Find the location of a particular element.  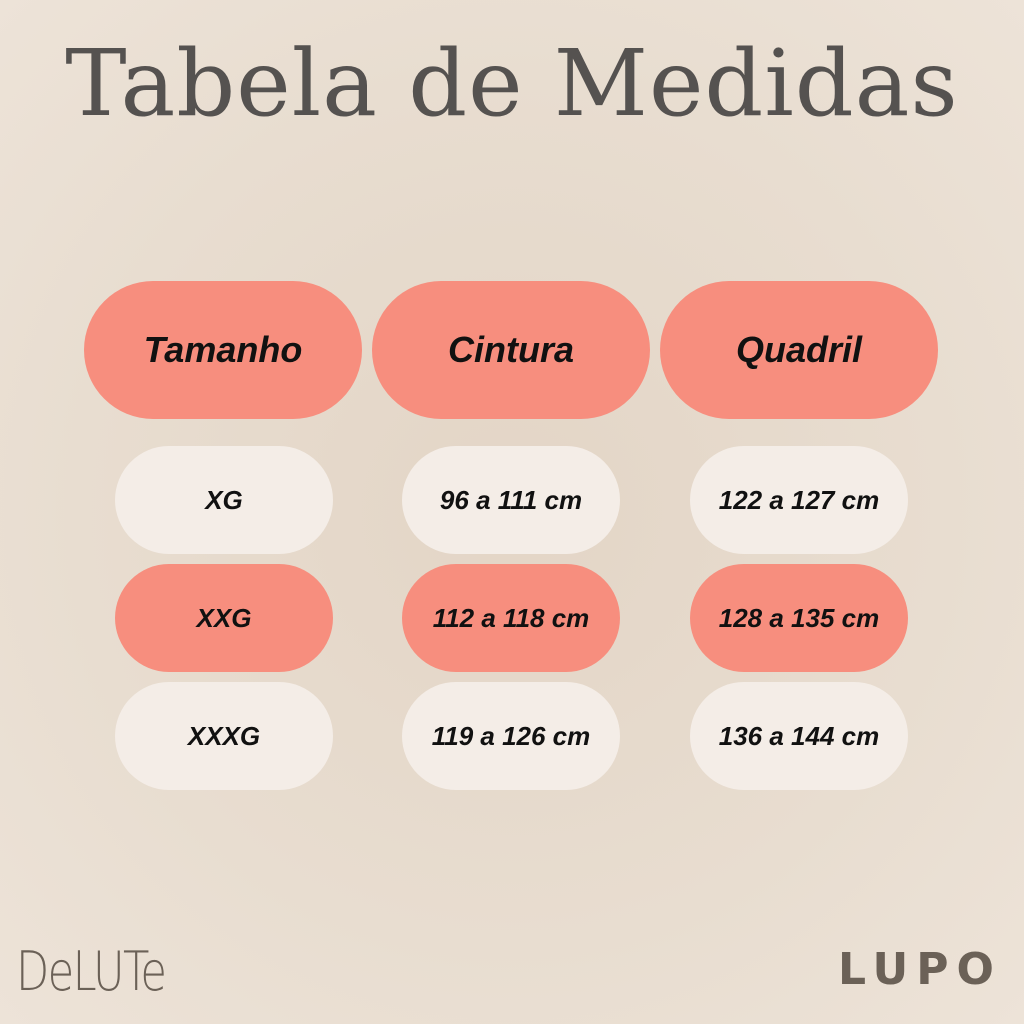

header-size: Tamanho is located at coordinates (223, 350).